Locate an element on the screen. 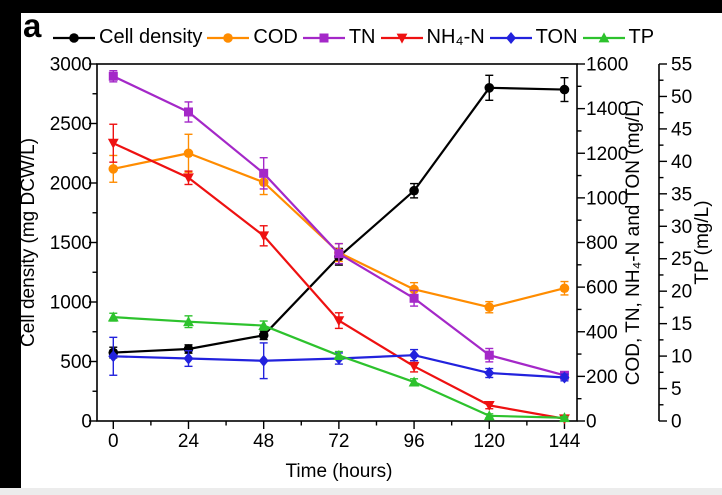  tp-axis-tick-label: 30 is located at coordinates (681, 227).